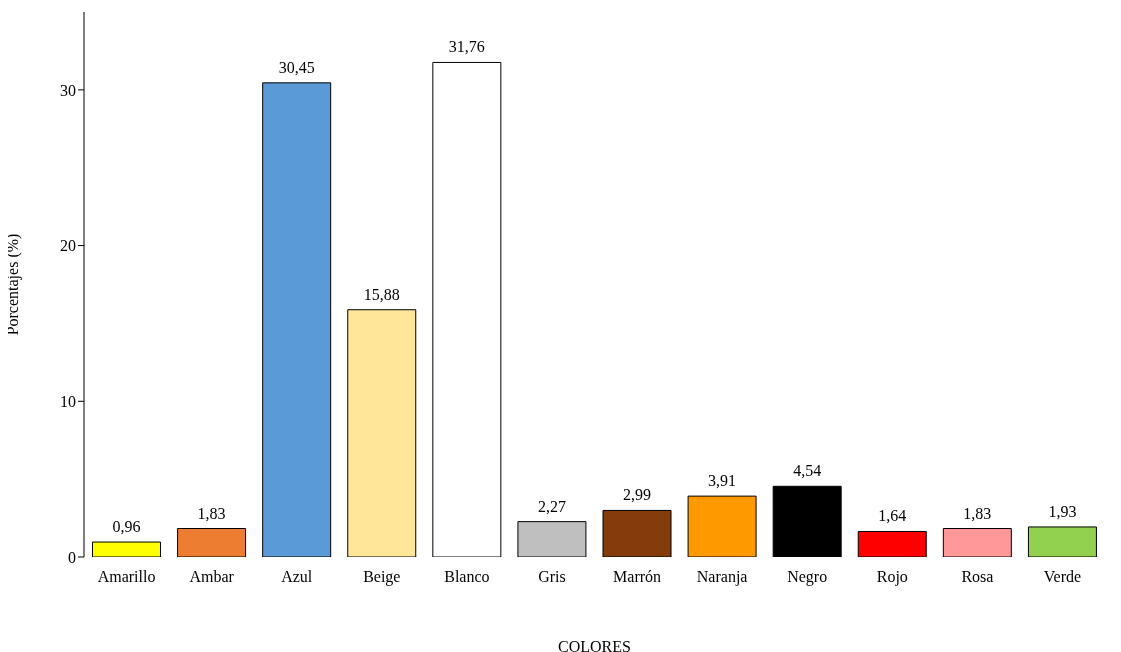  Describe the element at coordinates (68, 401) in the screenshot. I see `y-tick-label: 10` at that location.